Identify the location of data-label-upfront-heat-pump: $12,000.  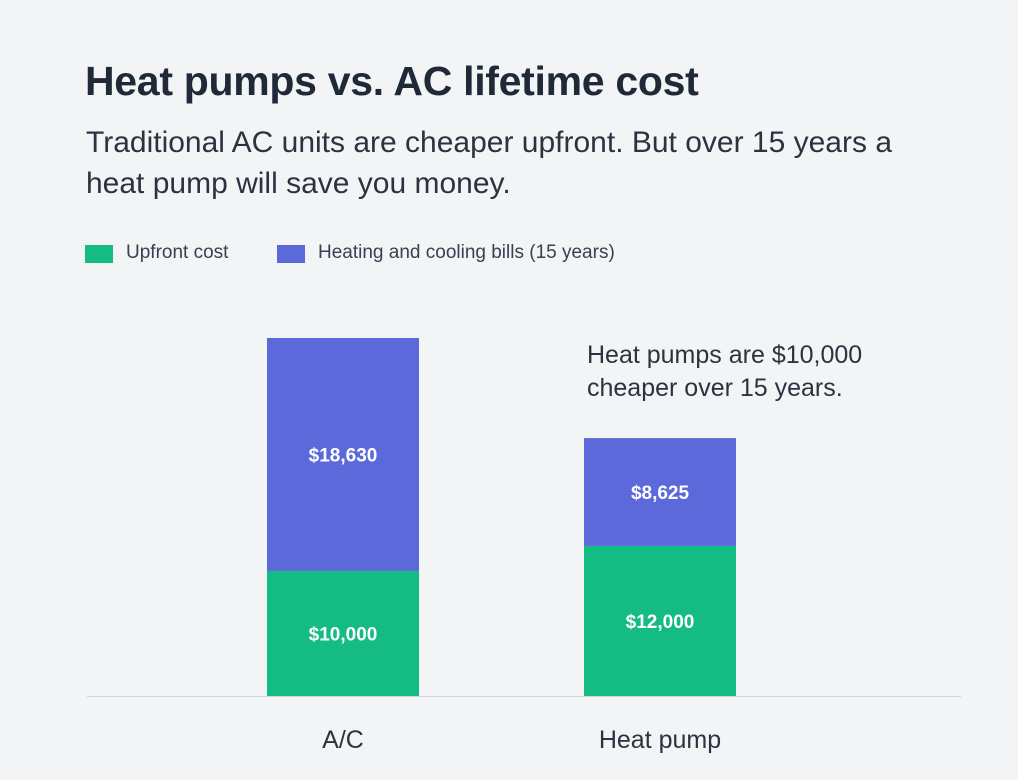
(660, 622).